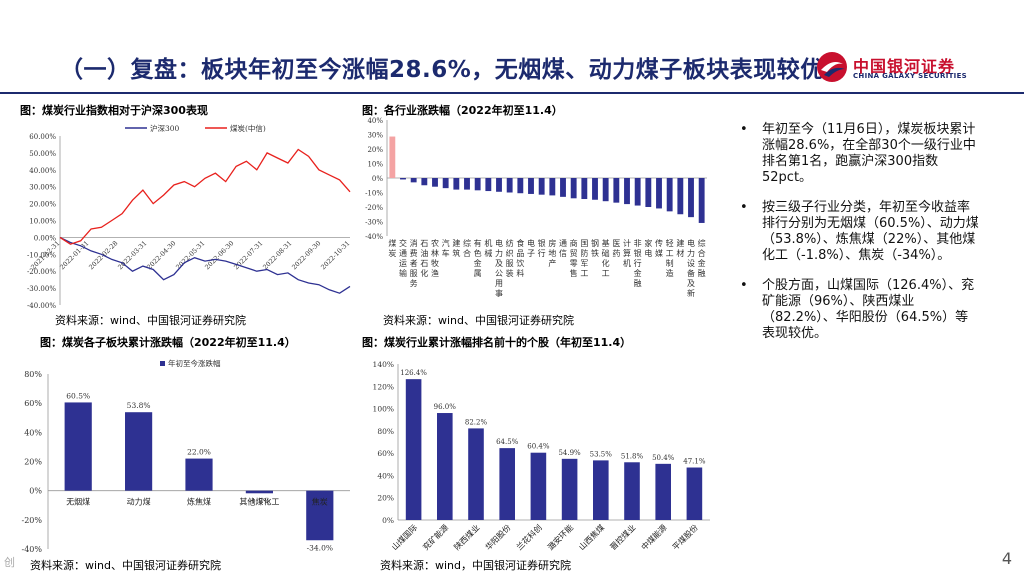 Image resolution: width=1024 pixels, height=576 pixels. Describe the element at coordinates (42, 171) in the screenshot. I see `chart1-y-tick: 40.00%` at that location.